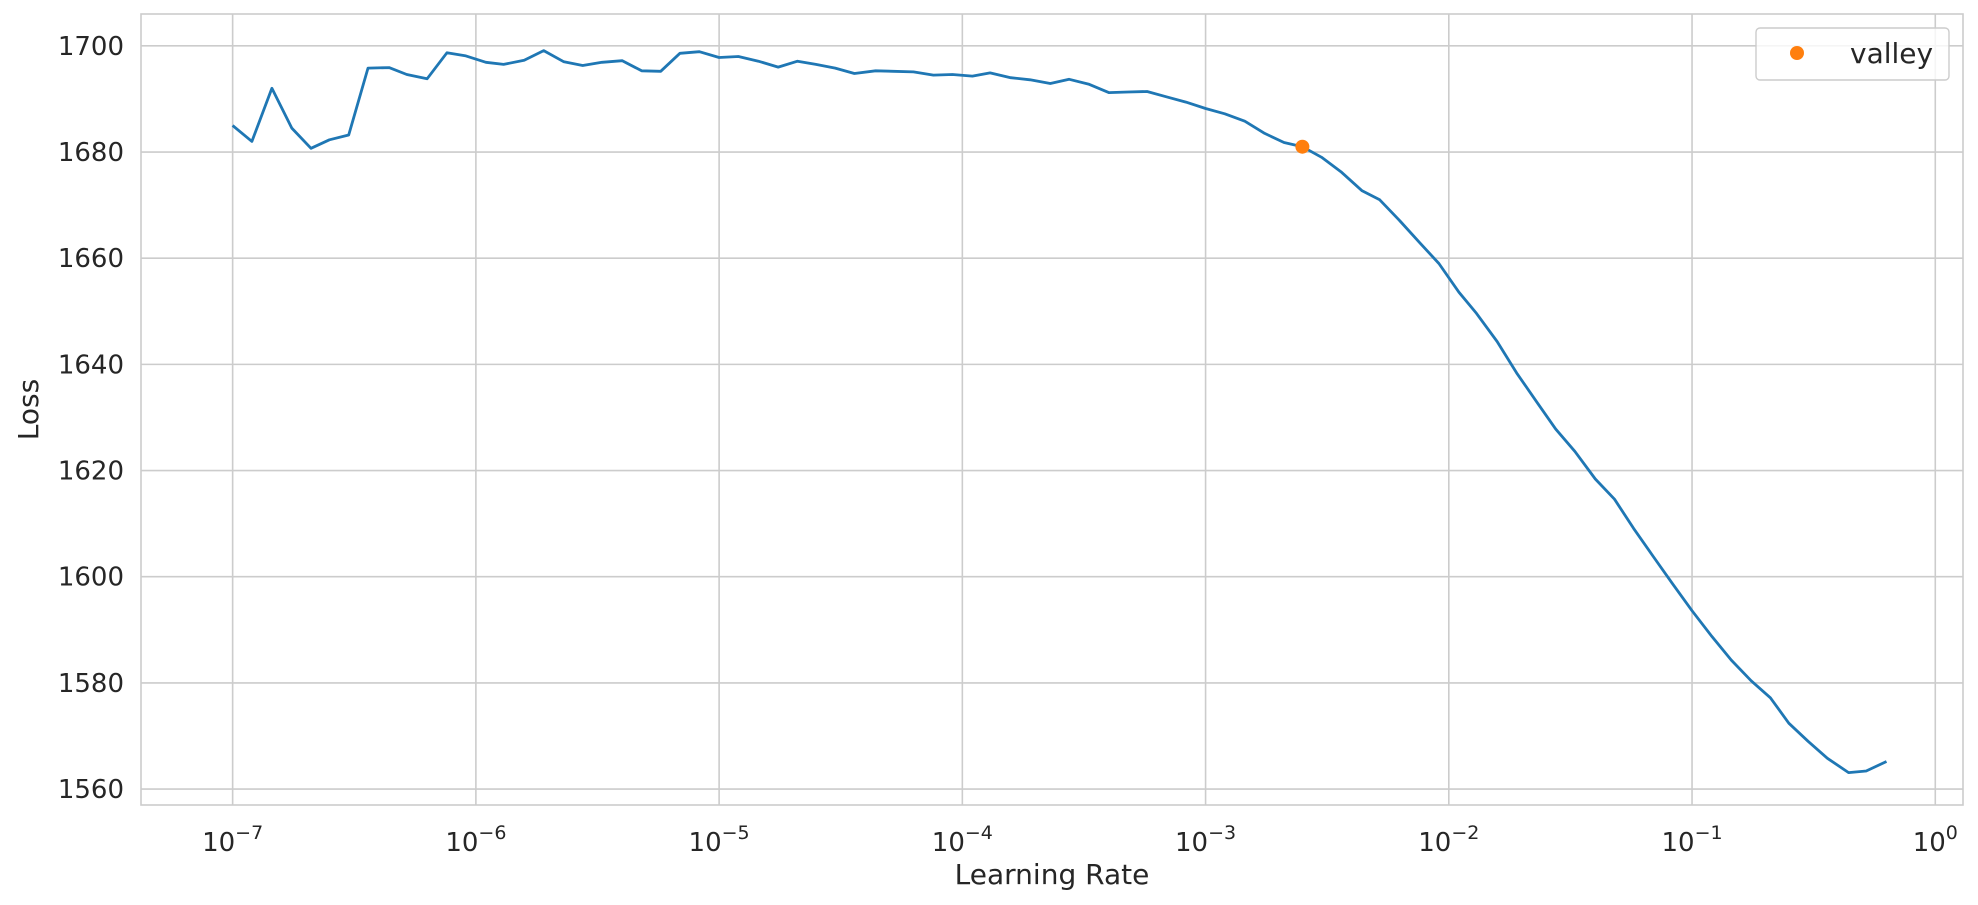 The image size is (1978, 905). I want to click on x-tick-labels: 10⁻⁷ 10⁻⁶ 10⁻⁵ 10⁻⁴ 10⁻³ 10⁻² 10⁻¹ 10⁰, so click(1080, 840).